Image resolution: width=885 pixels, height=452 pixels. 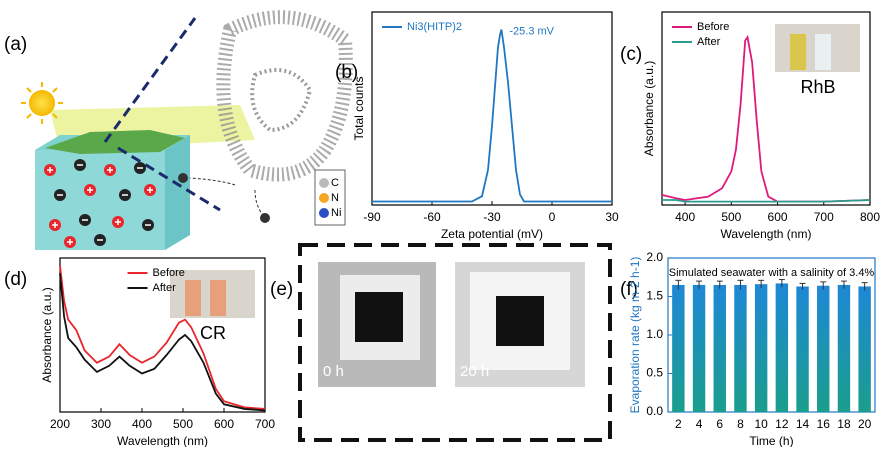 I want to click on x-axis-label: Zeta potential (mV), so click(x=492, y=234).